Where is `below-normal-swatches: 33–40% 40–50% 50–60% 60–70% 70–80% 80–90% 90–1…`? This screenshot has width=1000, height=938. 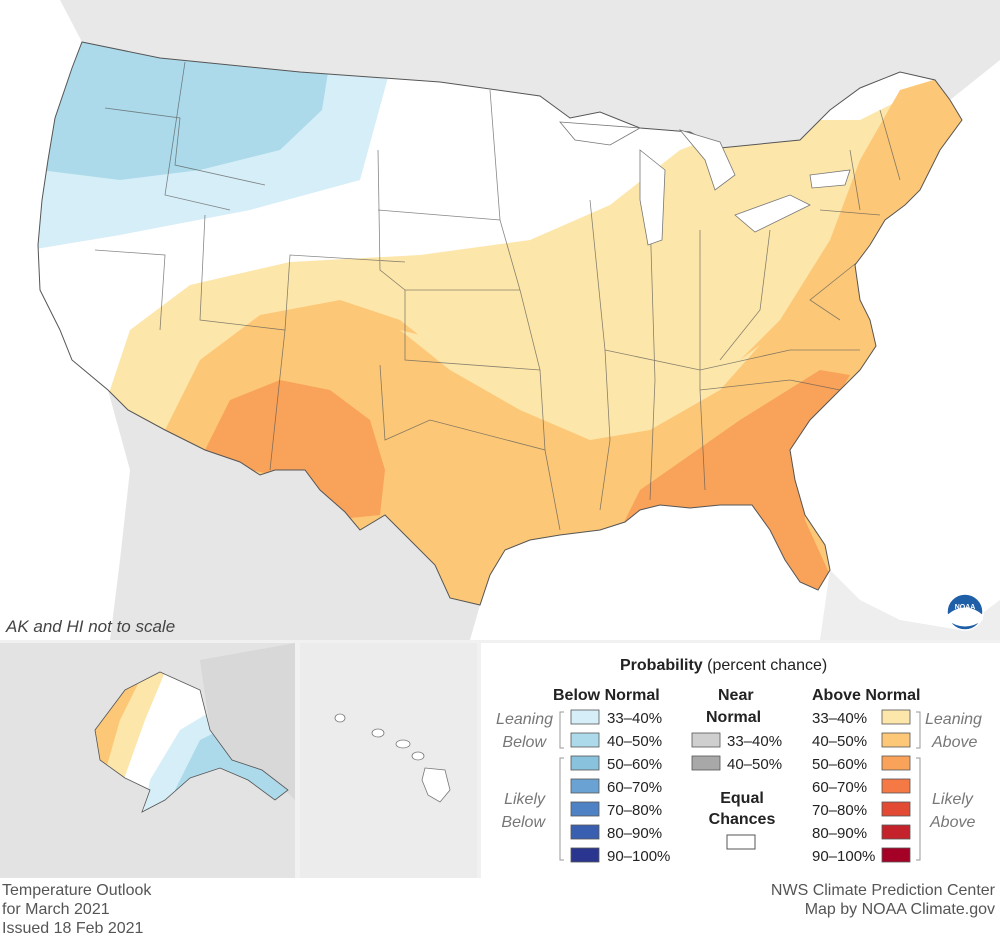
below-normal-swatches: 33–40% 40–50% 50–60% 60–70% 70–80% 80–90% 90–1… is located at coordinates (620, 787).